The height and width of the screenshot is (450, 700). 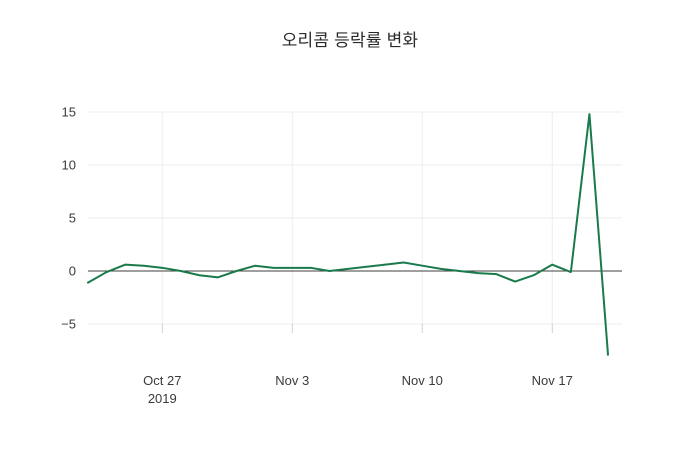 What do you see at coordinates (72, 271) in the screenshot?
I see `y-tick-label: 0` at bounding box center [72, 271].